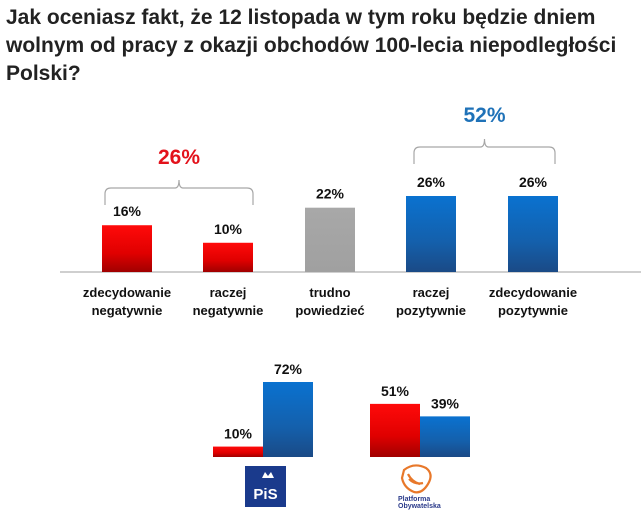  What do you see at coordinates (268, 475) in the screenshot?
I see `crown-icon` at bounding box center [268, 475].